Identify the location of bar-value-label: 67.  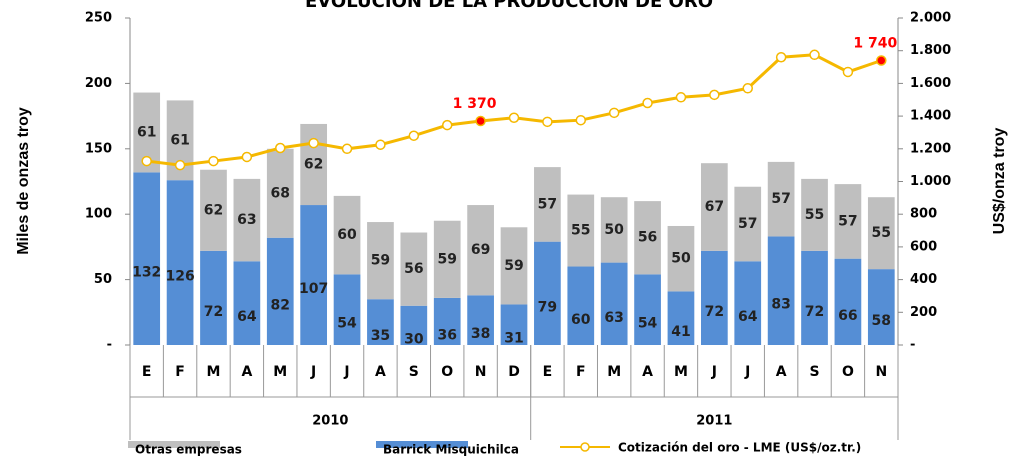
(714, 207).